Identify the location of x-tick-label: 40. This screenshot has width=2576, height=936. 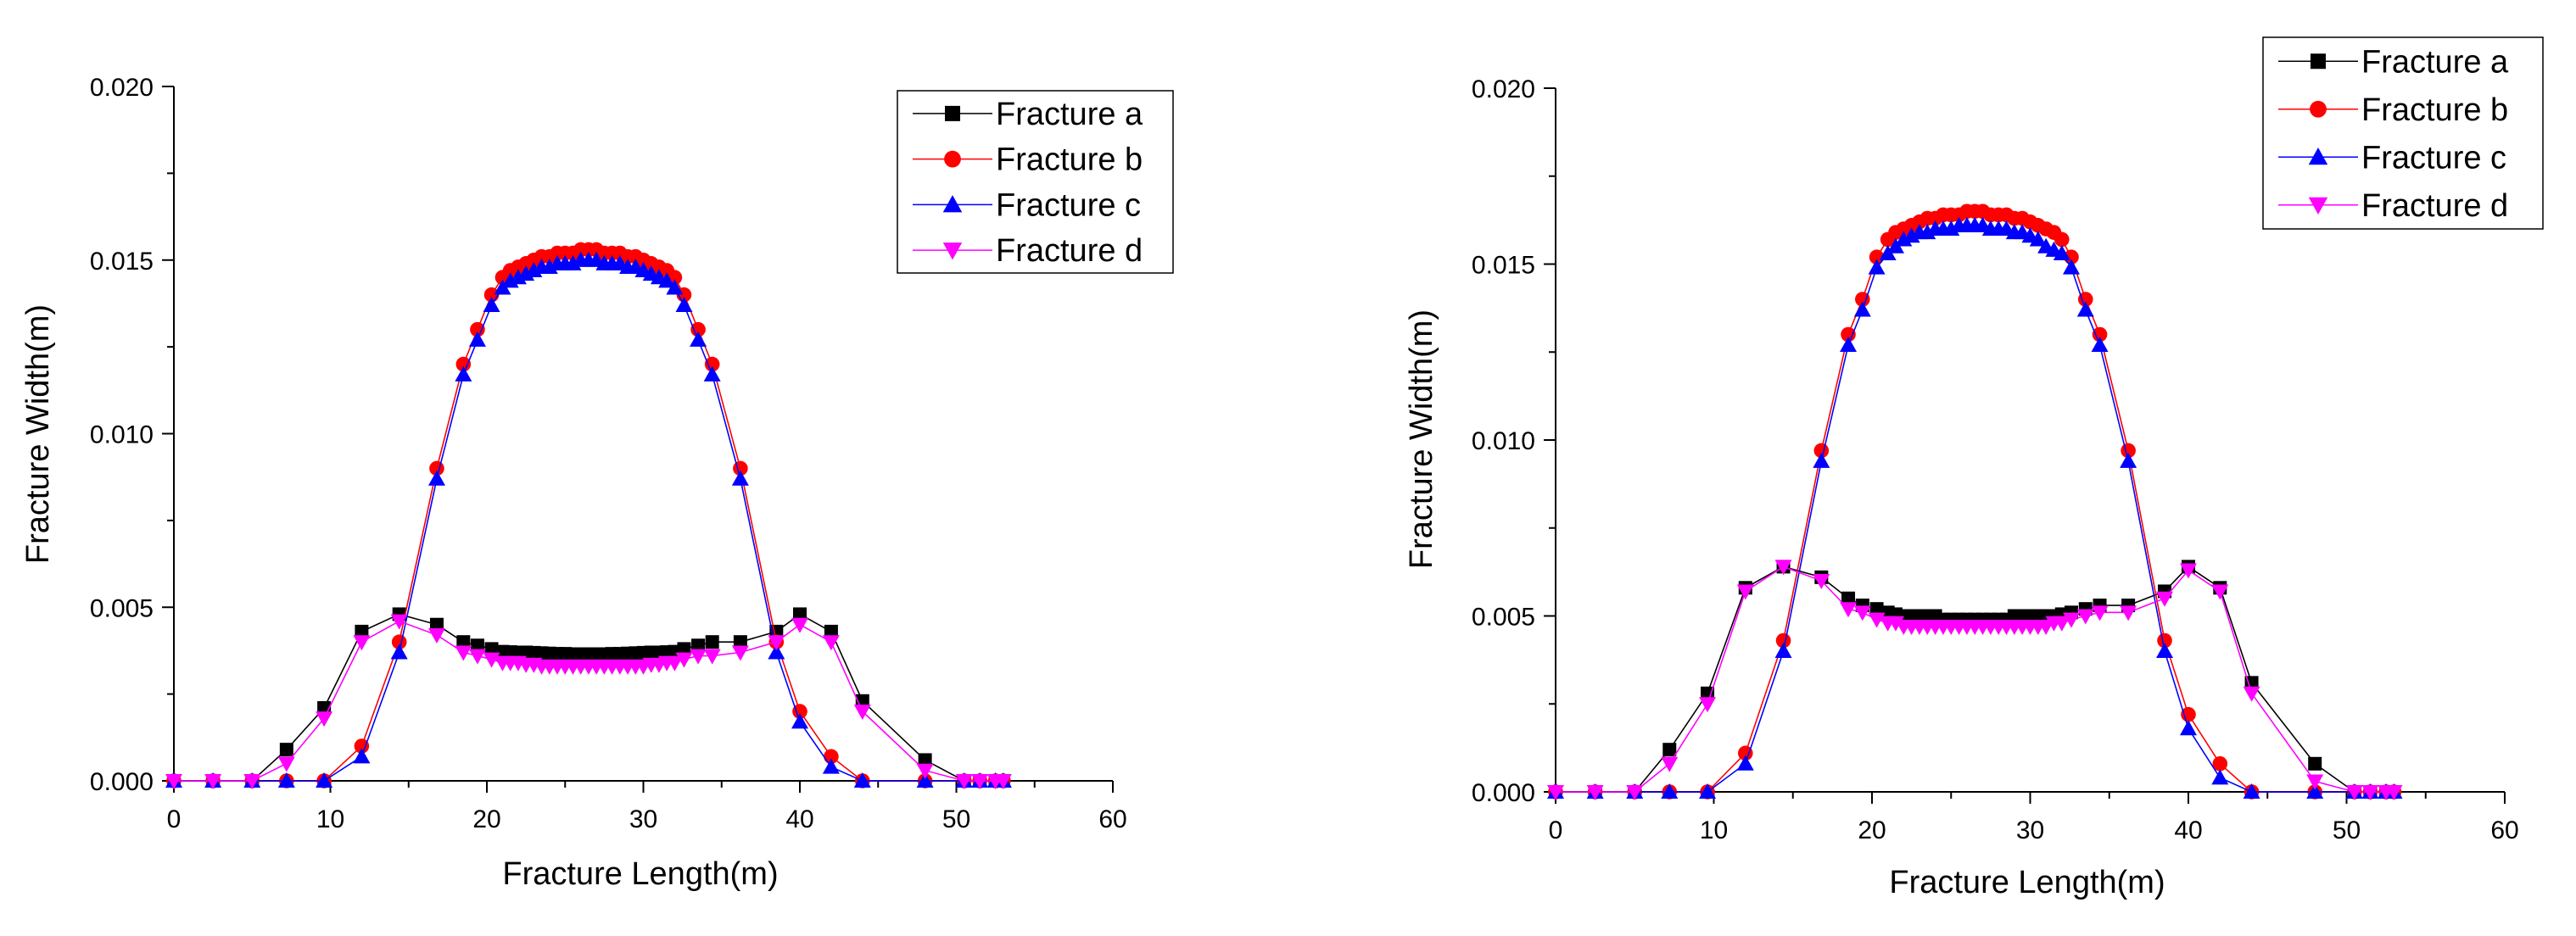
(2188, 830).